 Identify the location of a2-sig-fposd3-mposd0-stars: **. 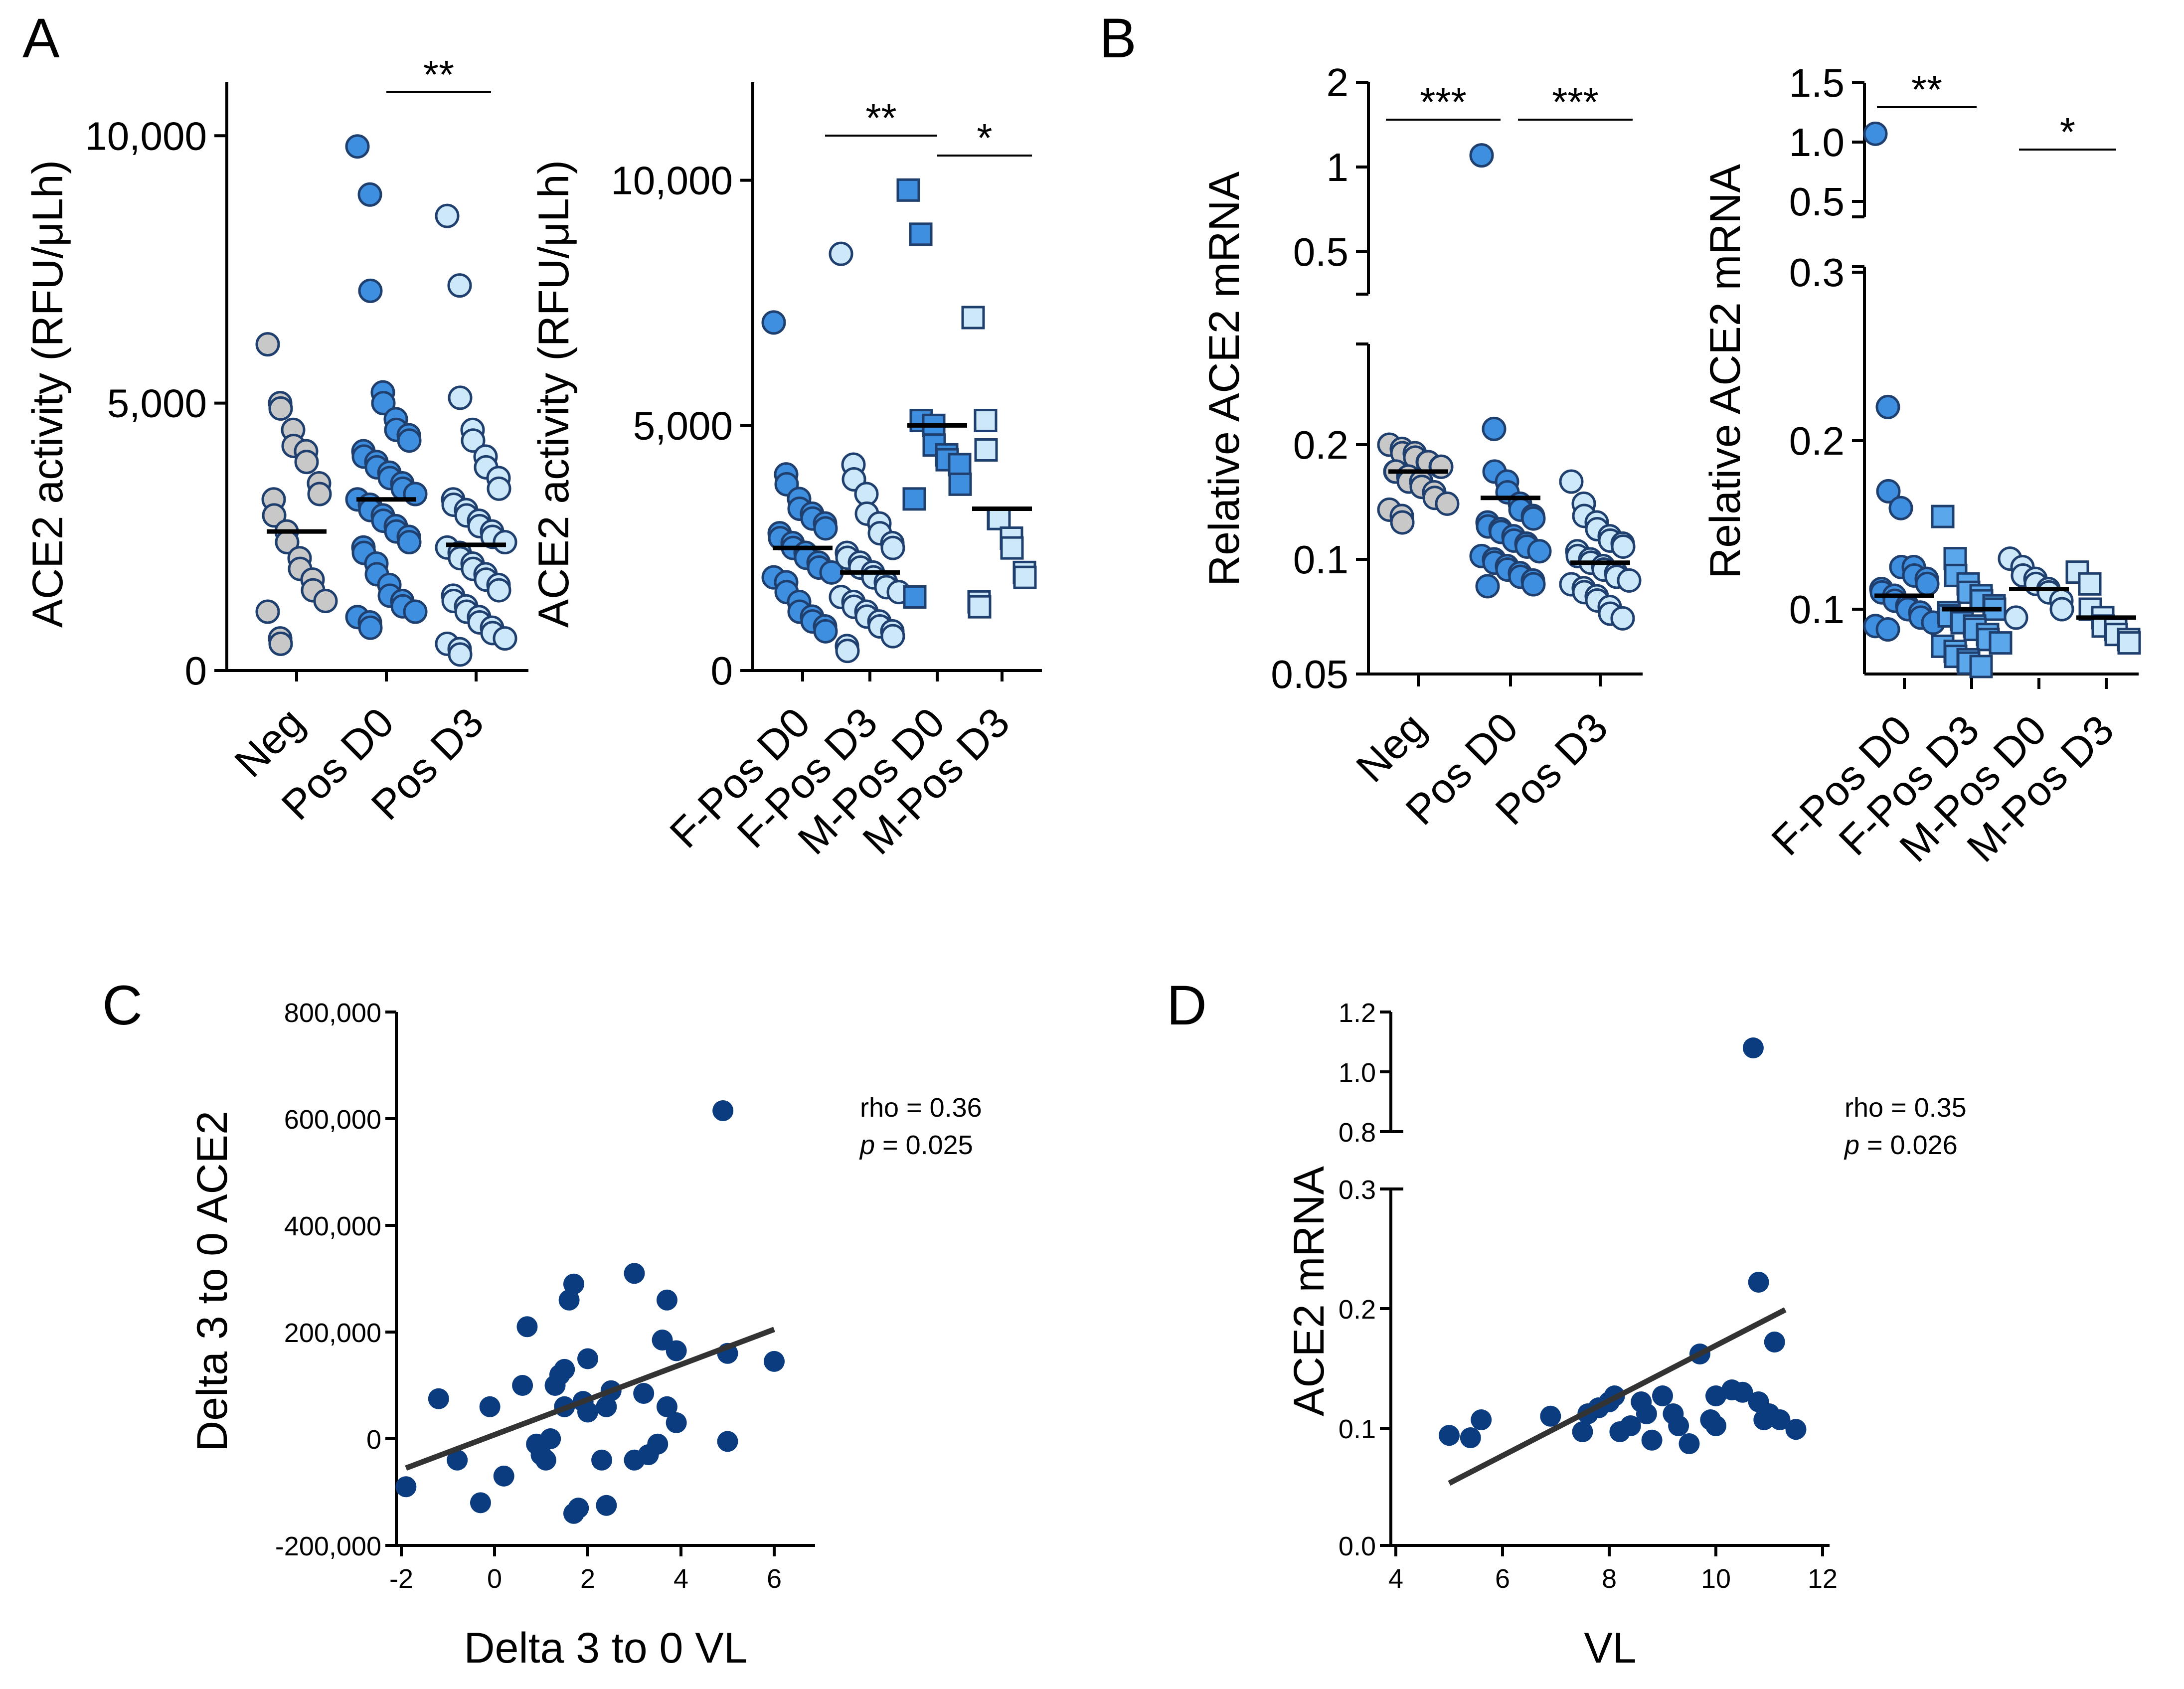
(880, 118).